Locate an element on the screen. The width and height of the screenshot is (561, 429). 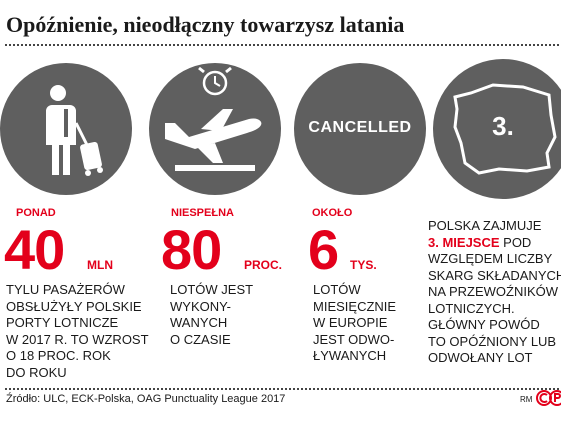
ranking-line: ODWOŁANY LOT is located at coordinates (480, 357).